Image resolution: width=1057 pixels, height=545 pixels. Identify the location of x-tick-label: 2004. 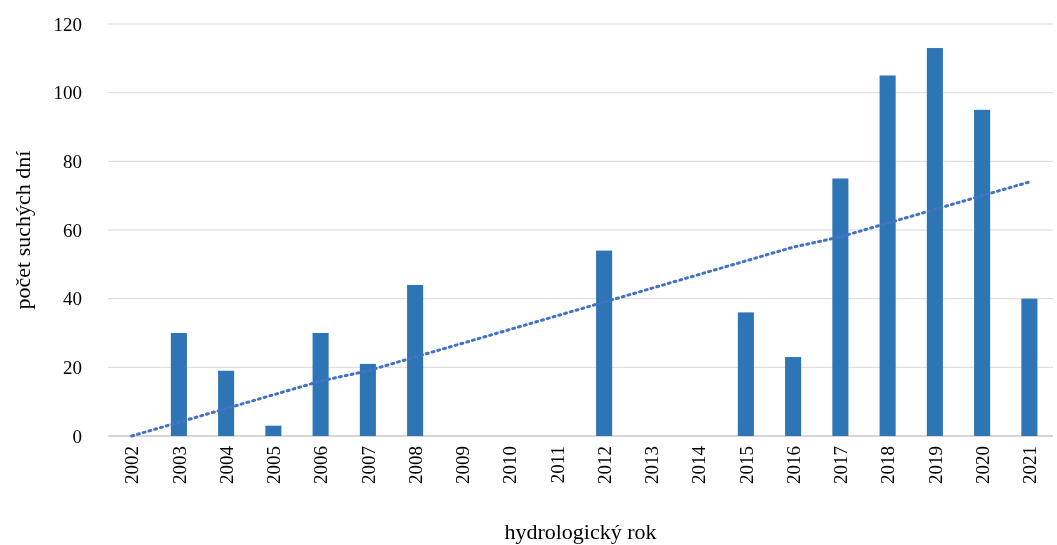
(226, 464).